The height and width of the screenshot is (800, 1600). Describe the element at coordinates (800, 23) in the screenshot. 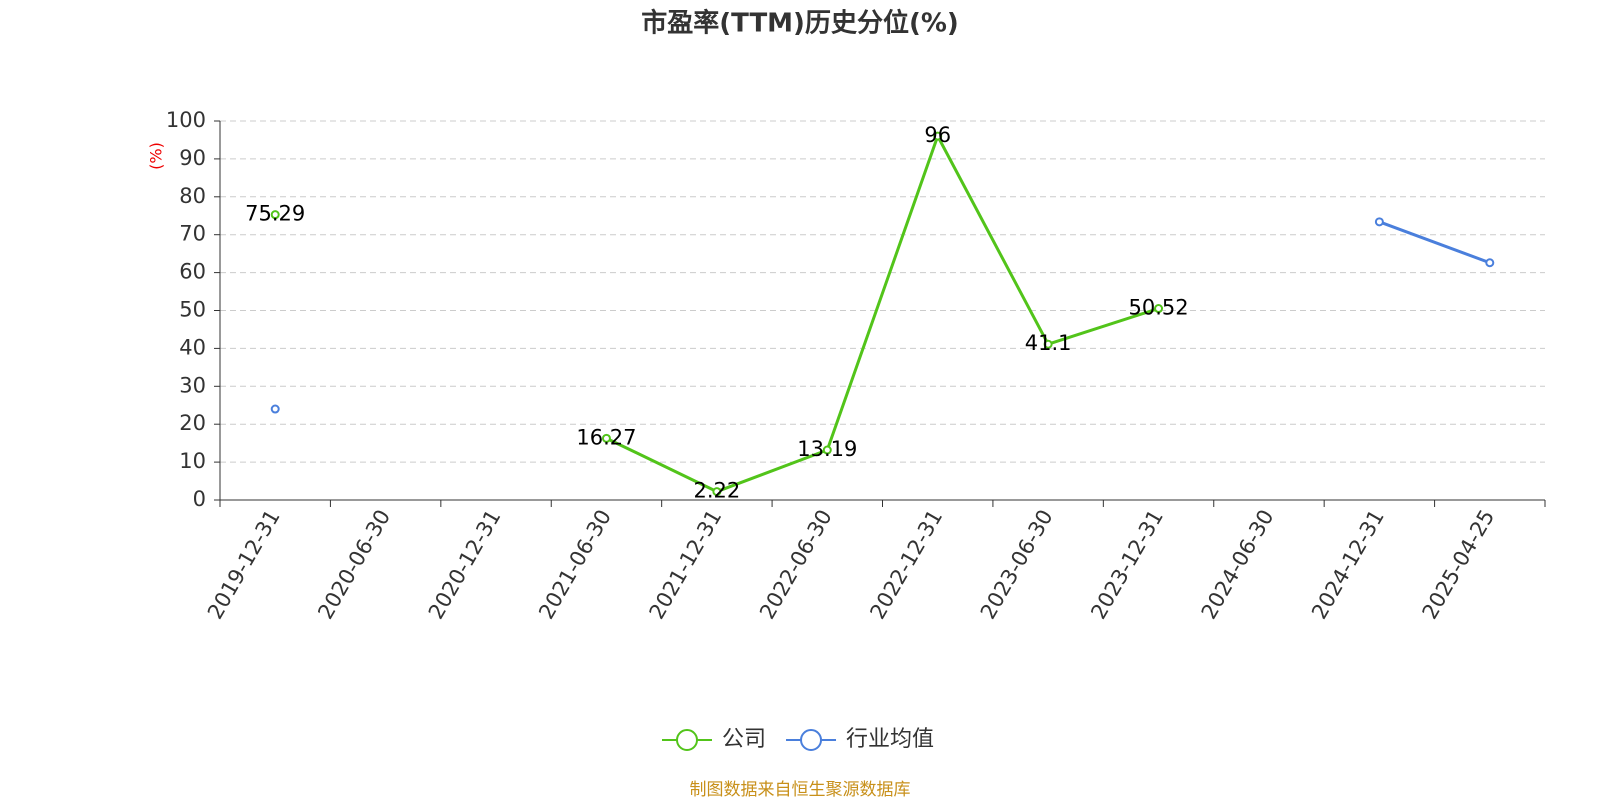

I see `chart-title: 市盈率(TTM)历史分位(%)` at that location.